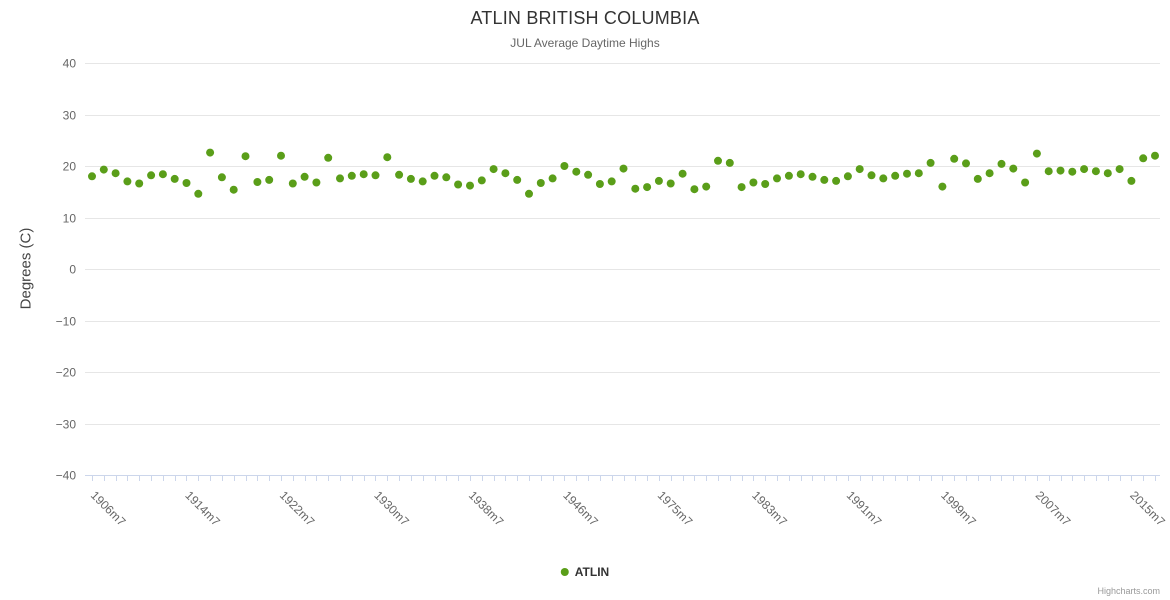 Image resolution: width=1170 pixels, height=600 pixels. What do you see at coordinates (66, 373) in the screenshot?
I see `y-tick-label: −20` at bounding box center [66, 373].